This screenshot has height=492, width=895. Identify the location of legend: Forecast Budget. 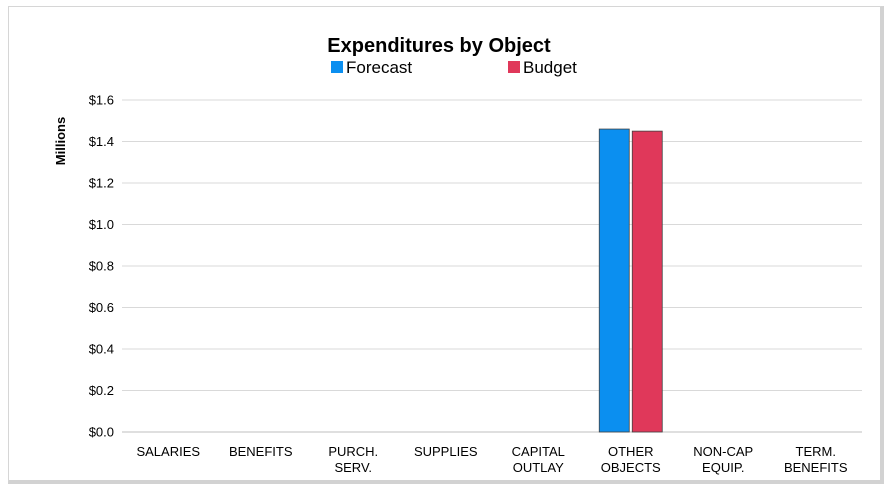
(454, 67).